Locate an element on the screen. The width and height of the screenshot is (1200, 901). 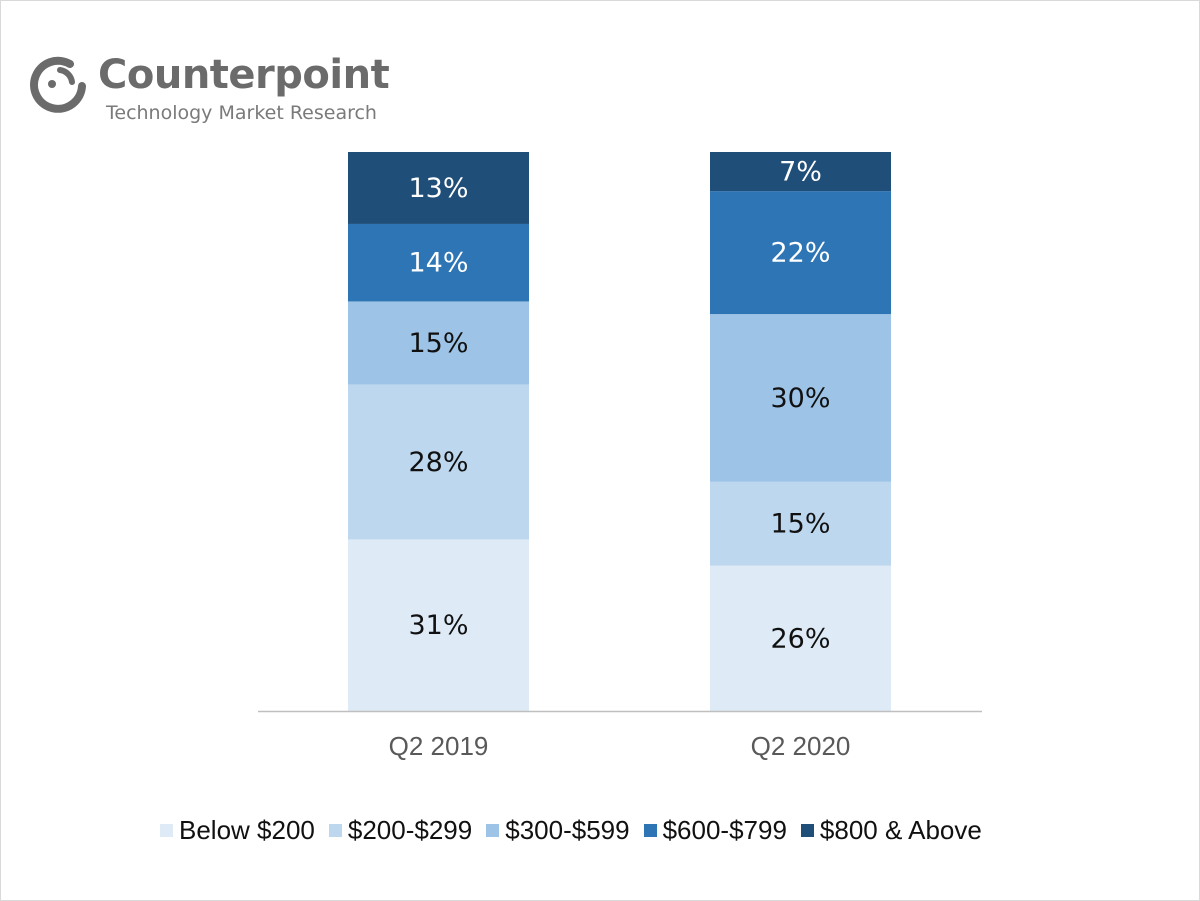
x-tick-label: Q2 2019 is located at coordinates (439, 746).